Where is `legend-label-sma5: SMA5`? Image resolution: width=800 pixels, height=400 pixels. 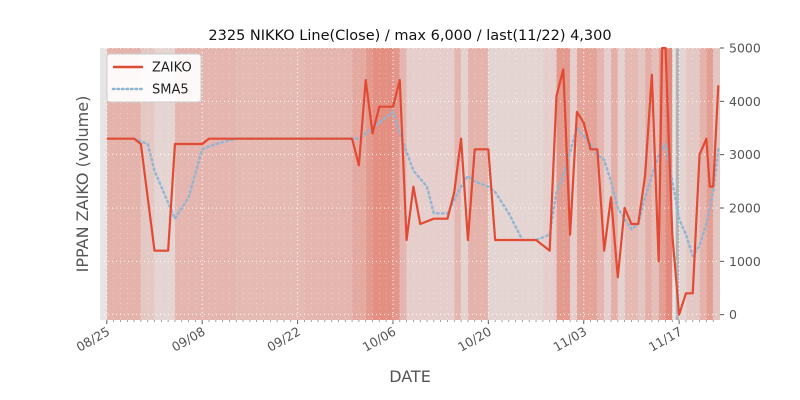 legend-label-sma5: SMA5 is located at coordinates (170, 90).